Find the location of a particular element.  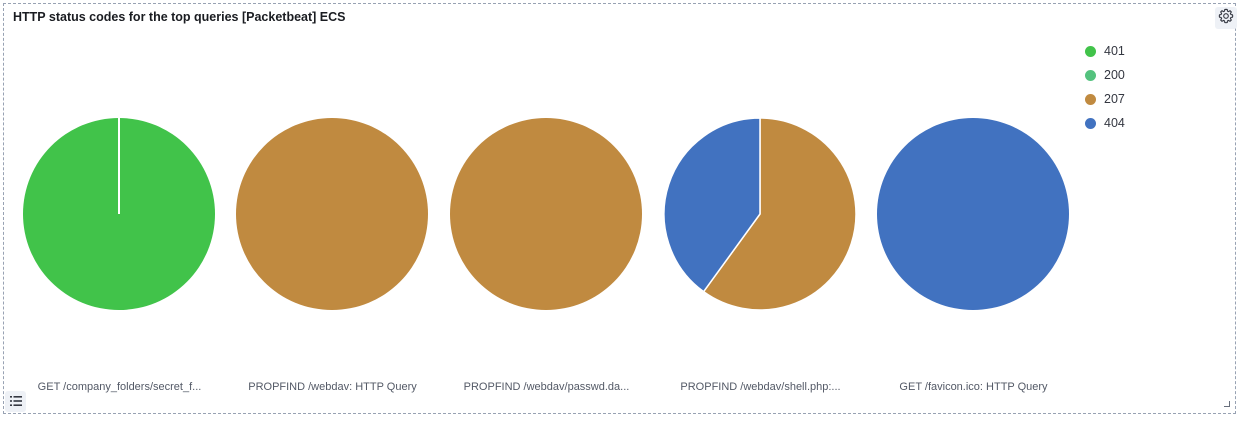

gear-icon is located at coordinates (1226, 18).